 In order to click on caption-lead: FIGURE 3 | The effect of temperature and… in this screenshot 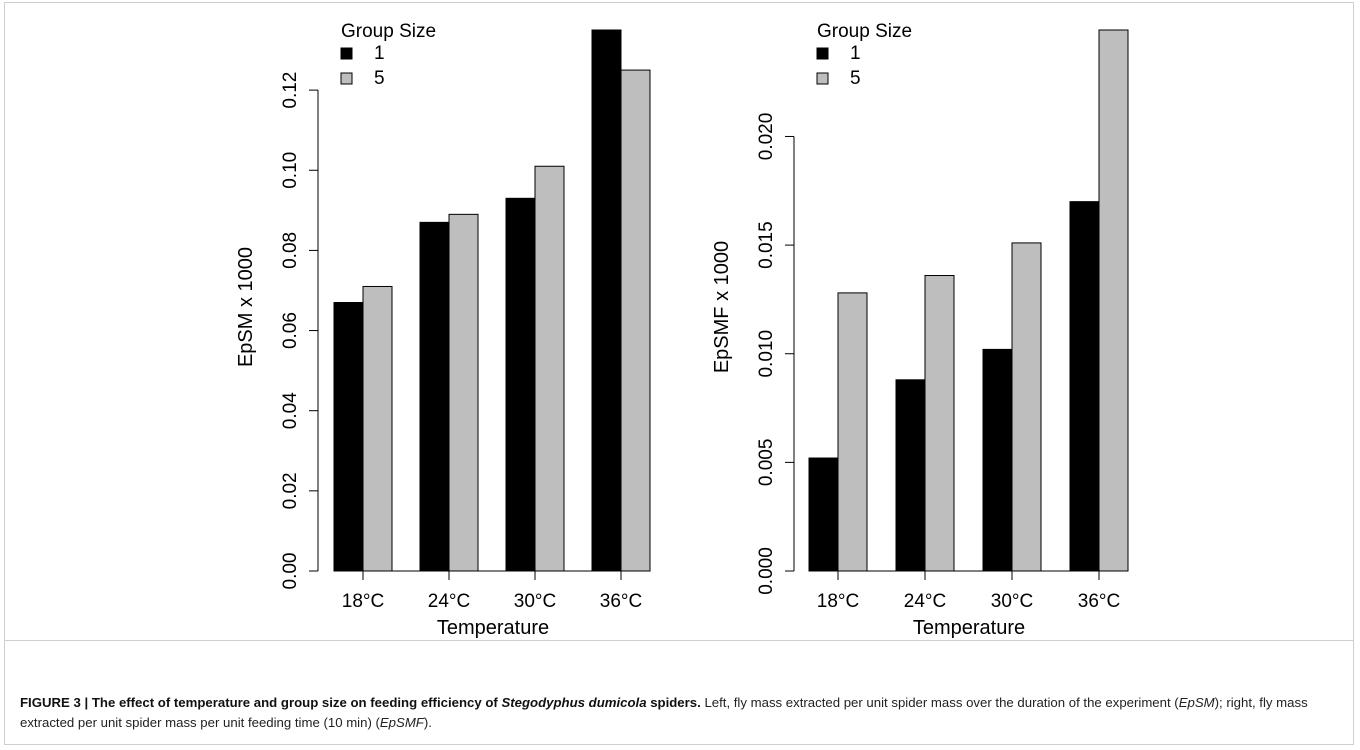, I will do `click(360, 702)`.